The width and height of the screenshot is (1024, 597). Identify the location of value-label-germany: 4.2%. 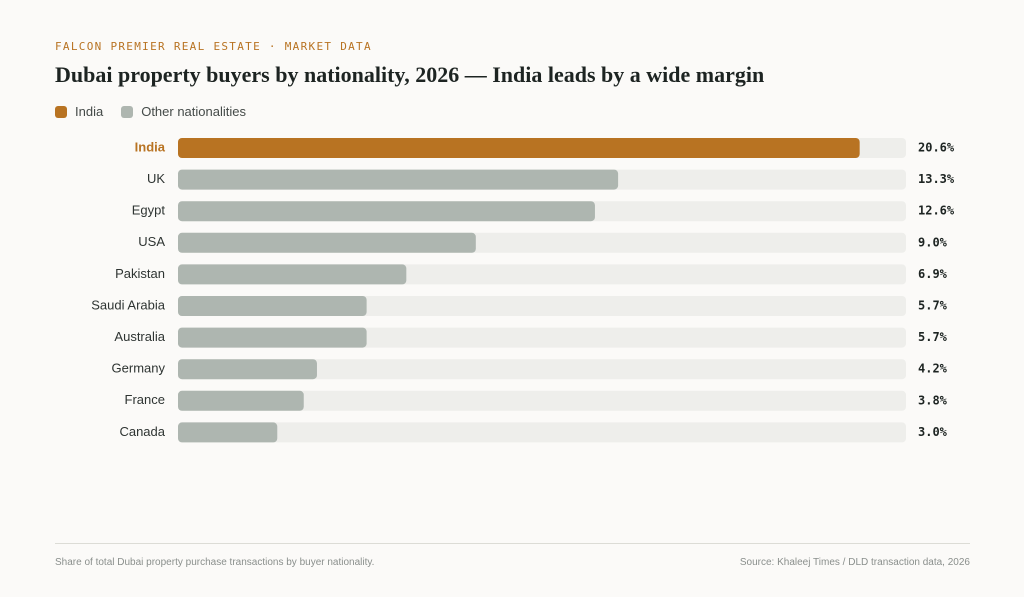
(933, 369).